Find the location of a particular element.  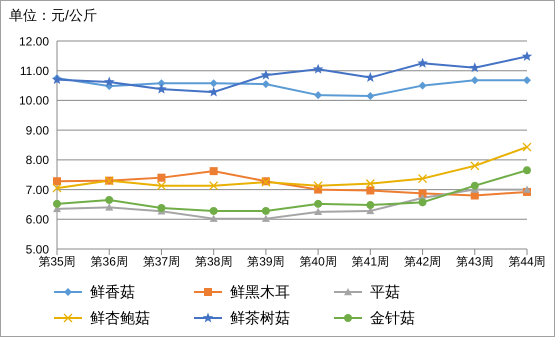

y-tick-label: 10.00 is located at coordinates (34, 101).